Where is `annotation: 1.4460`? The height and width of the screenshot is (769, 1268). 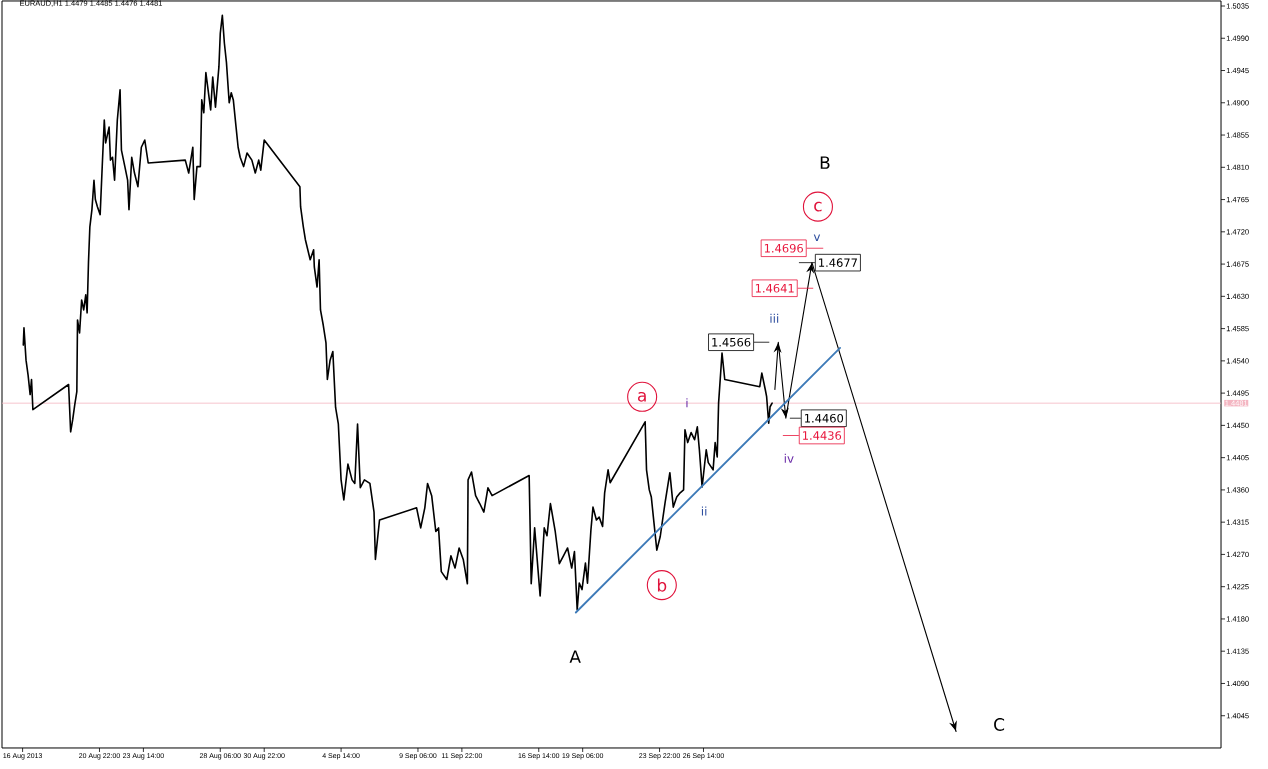
annotation: 1.4460 is located at coordinates (824, 418).